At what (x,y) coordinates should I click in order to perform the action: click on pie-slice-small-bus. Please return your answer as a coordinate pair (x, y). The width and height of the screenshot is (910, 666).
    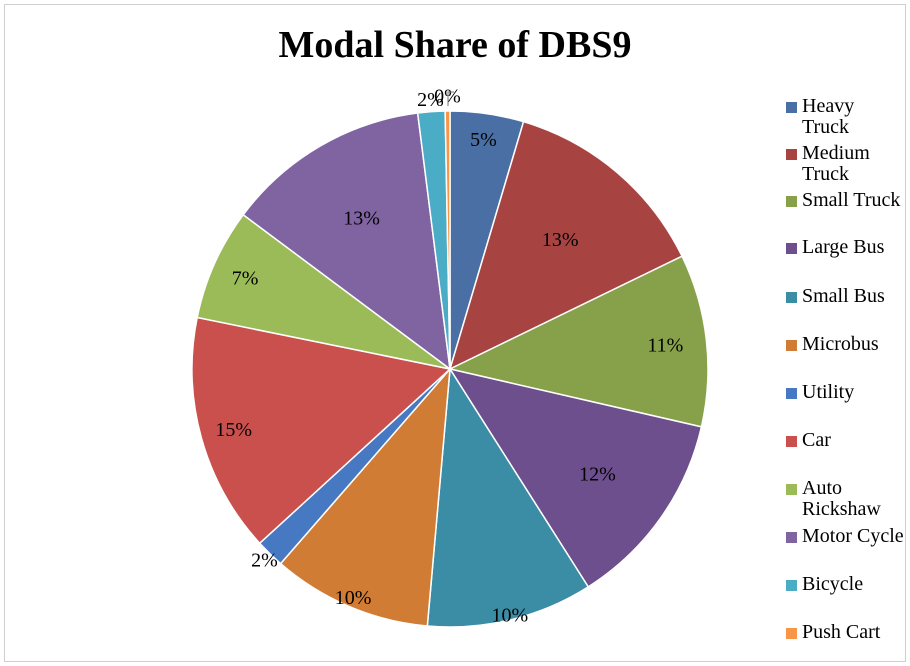
    Looking at the image, I should click on (508, 497).